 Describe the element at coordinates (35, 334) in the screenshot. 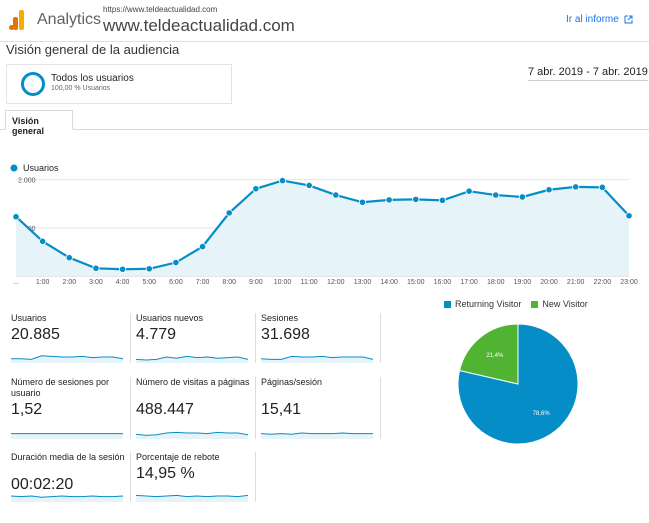

I see `metric-value: 20.885` at that location.